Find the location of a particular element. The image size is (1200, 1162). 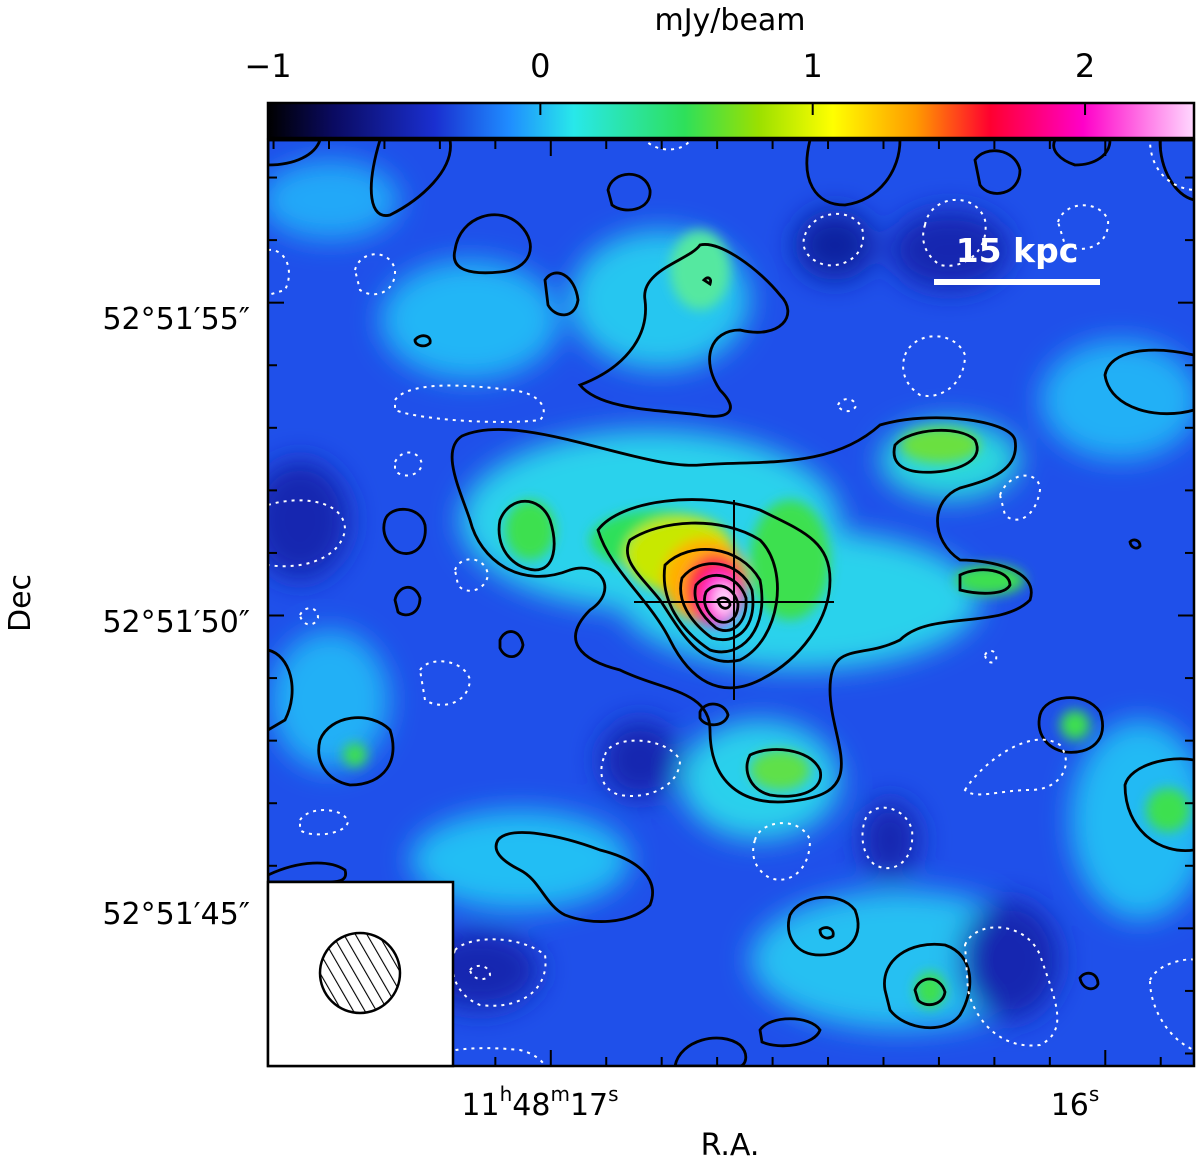

scale-bar-label: 15 kpc is located at coordinates (1017, 250).